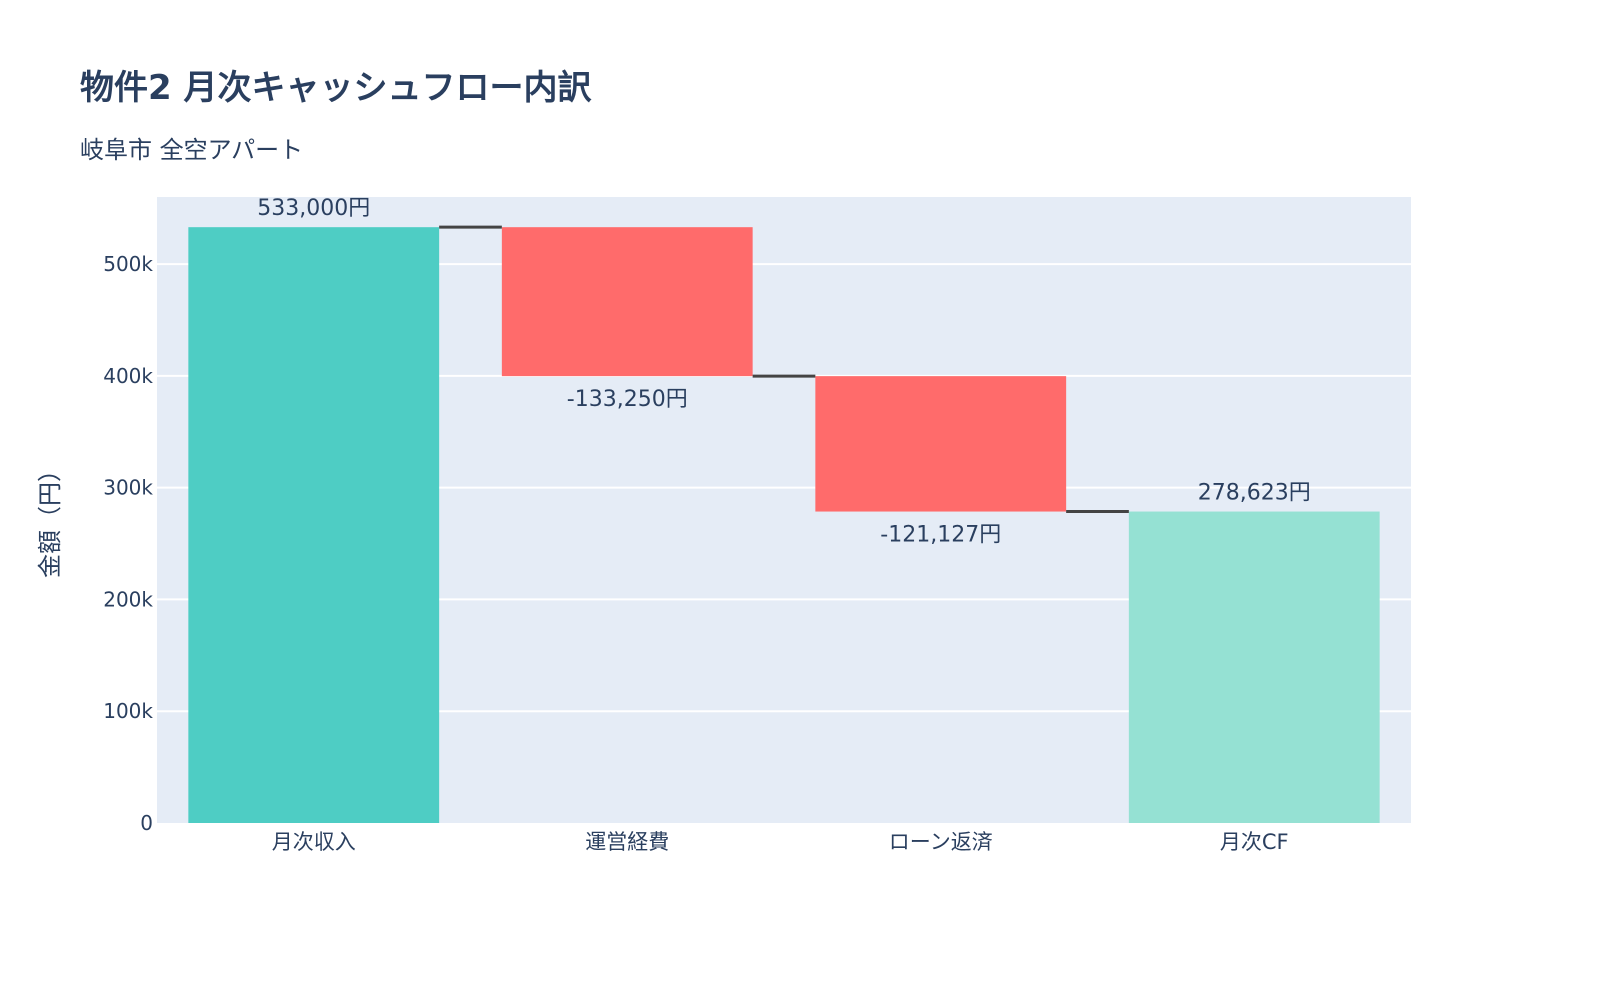 This screenshot has height=1000, width=1600. I want to click on data-label: 533,000円, so click(313, 208).